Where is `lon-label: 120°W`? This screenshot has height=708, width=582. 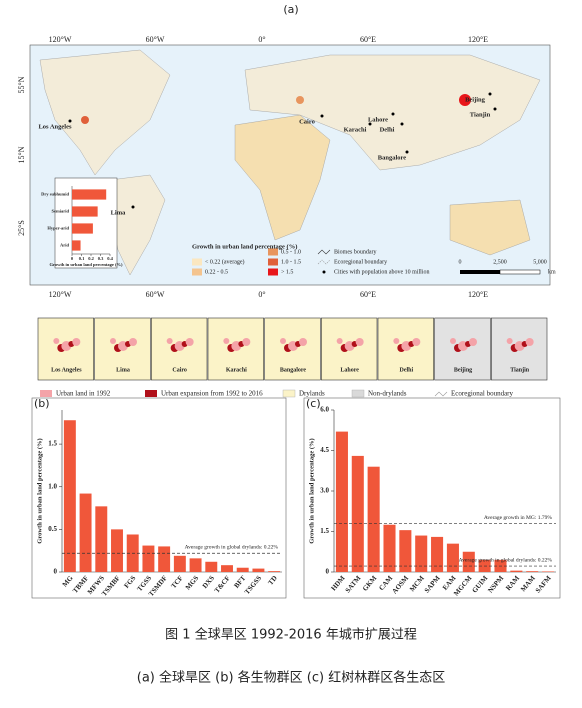
lon-label: 120°W is located at coordinates (60, 294).